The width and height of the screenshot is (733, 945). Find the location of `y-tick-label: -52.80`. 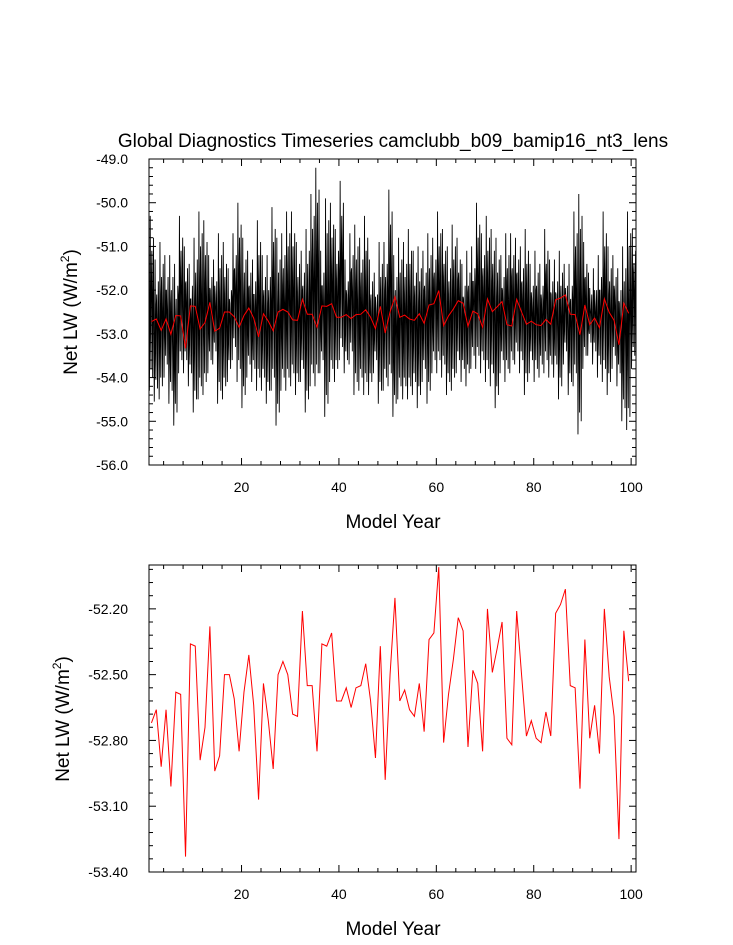

y-tick-label: -52.80 is located at coordinates (108, 740).